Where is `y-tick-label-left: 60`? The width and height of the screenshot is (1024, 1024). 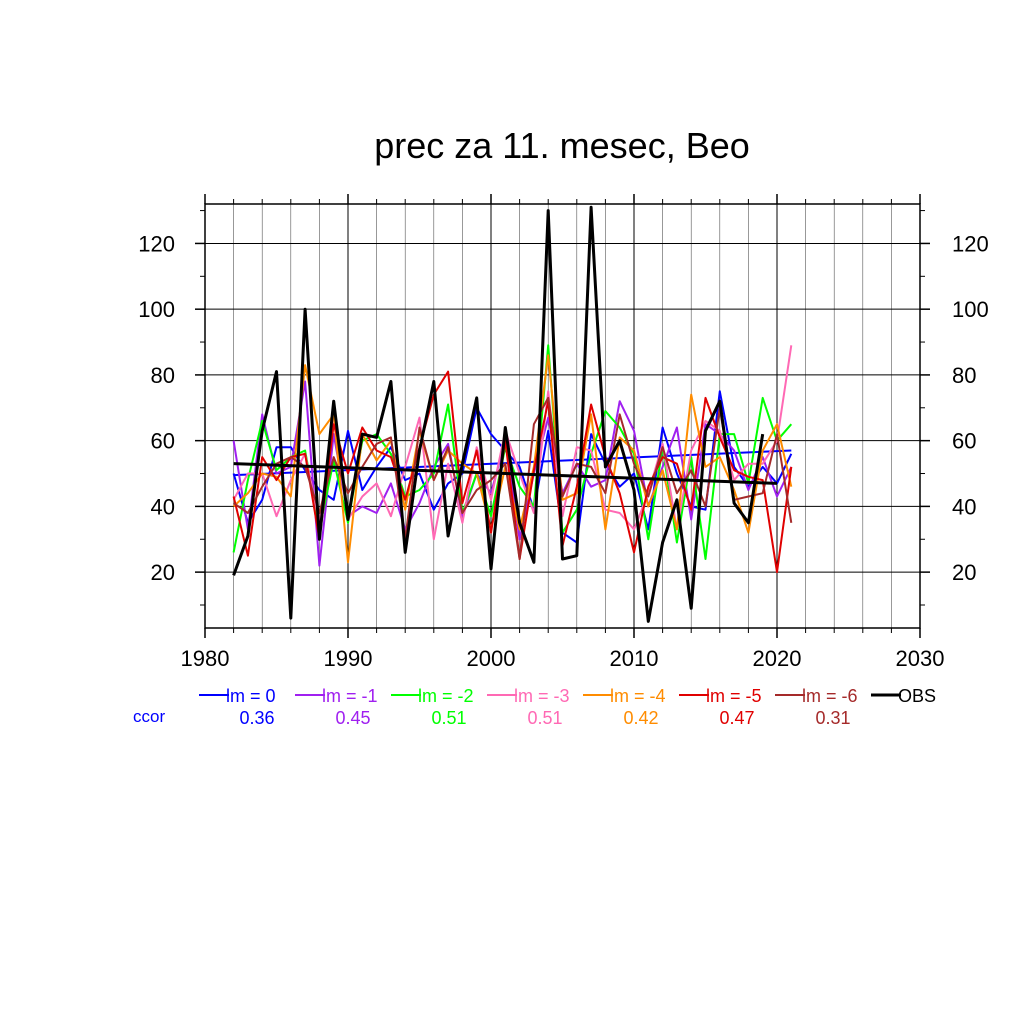 y-tick-label-left: 60 is located at coordinates (163, 441).